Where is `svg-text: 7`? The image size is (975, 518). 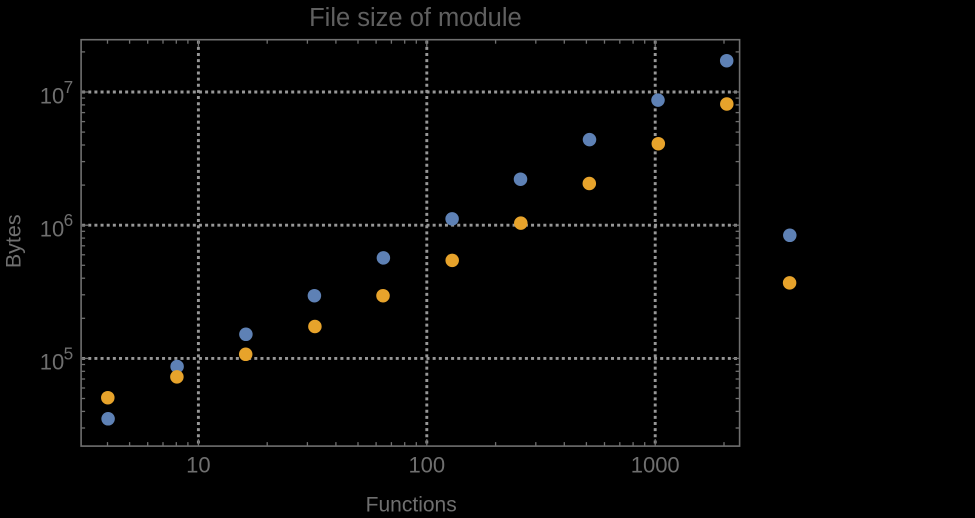 svg-text: 7 is located at coordinates (69, 87).